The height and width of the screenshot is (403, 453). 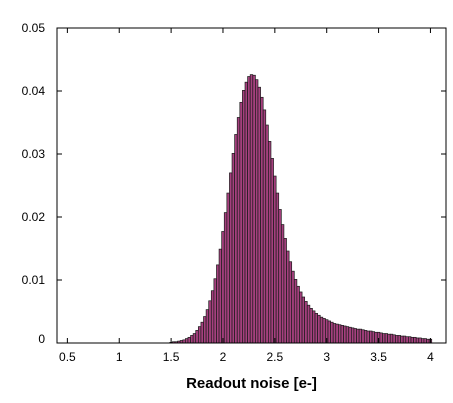 What do you see at coordinates (34, 217) in the screenshot?
I see `y-tick-label: 0.02` at bounding box center [34, 217].